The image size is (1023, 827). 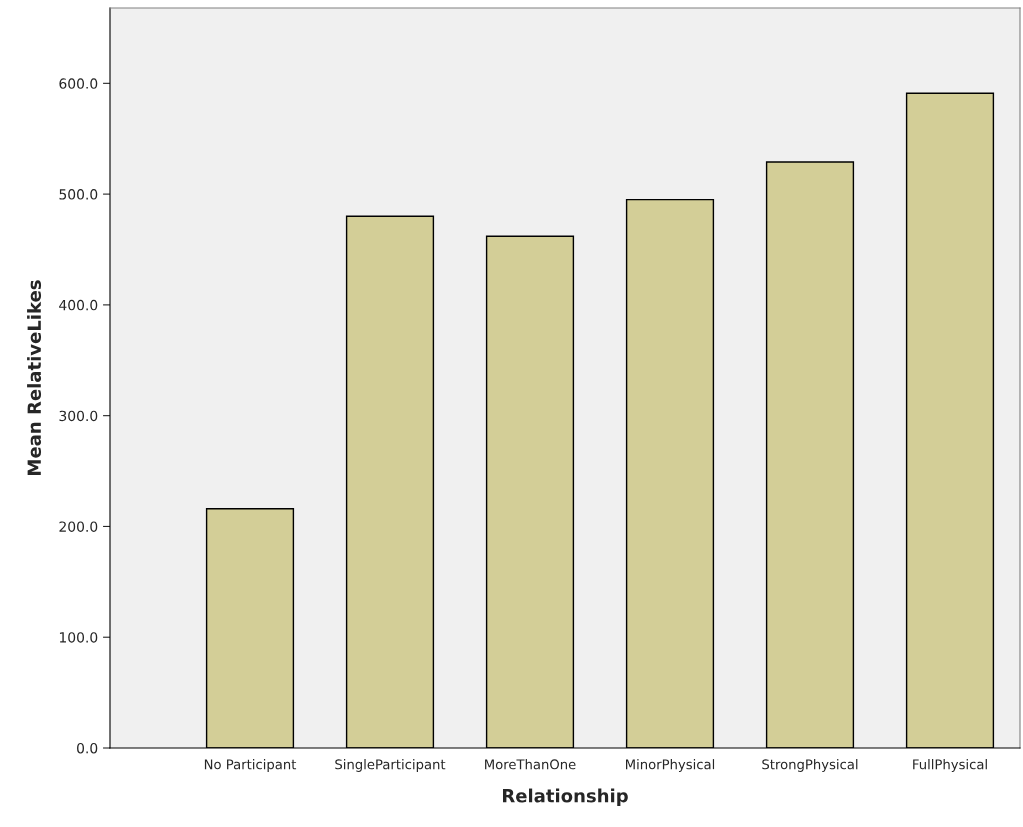 What do you see at coordinates (34, 377) in the screenshot?
I see `y-axis-title: Mean RelativeLikes` at bounding box center [34, 377].